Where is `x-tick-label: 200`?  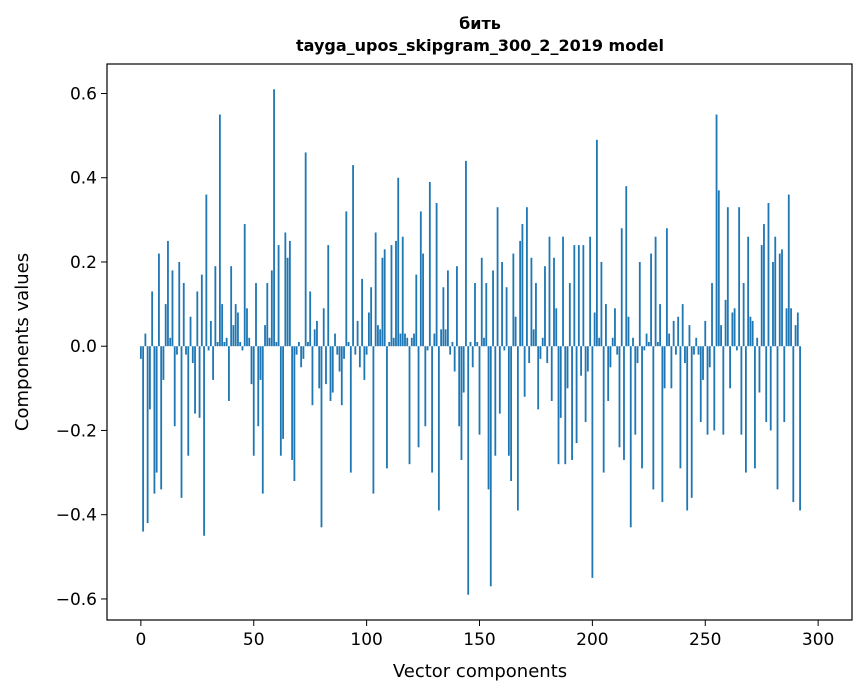 x-tick-label: 200 is located at coordinates (592, 640).